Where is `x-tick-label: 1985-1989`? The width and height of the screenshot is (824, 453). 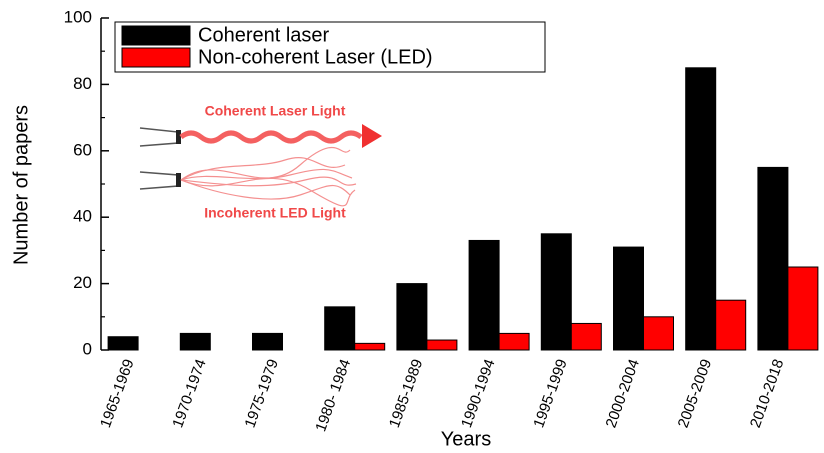
x-tick-label: 1985-1989 is located at coordinates (406, 393).